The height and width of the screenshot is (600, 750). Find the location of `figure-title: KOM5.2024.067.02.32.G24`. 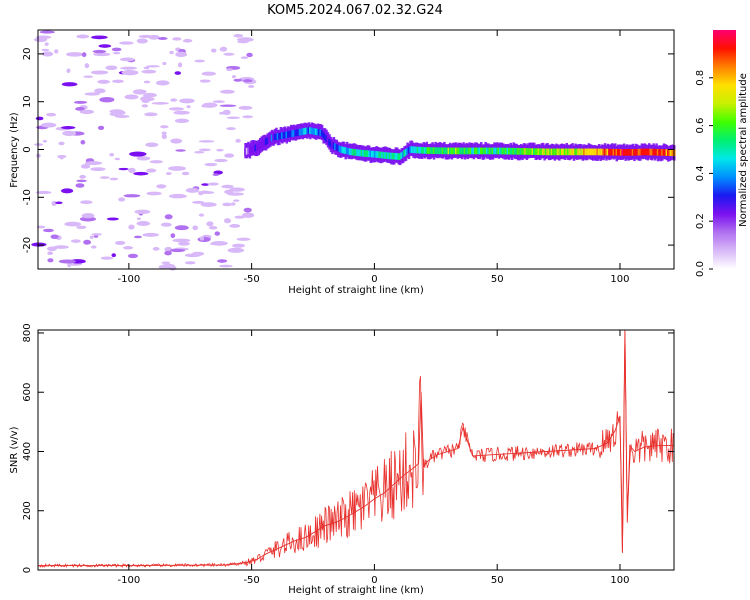

figure-title: KOM5.2024.067.02.32.G24 is located at coordinates (355, 10).